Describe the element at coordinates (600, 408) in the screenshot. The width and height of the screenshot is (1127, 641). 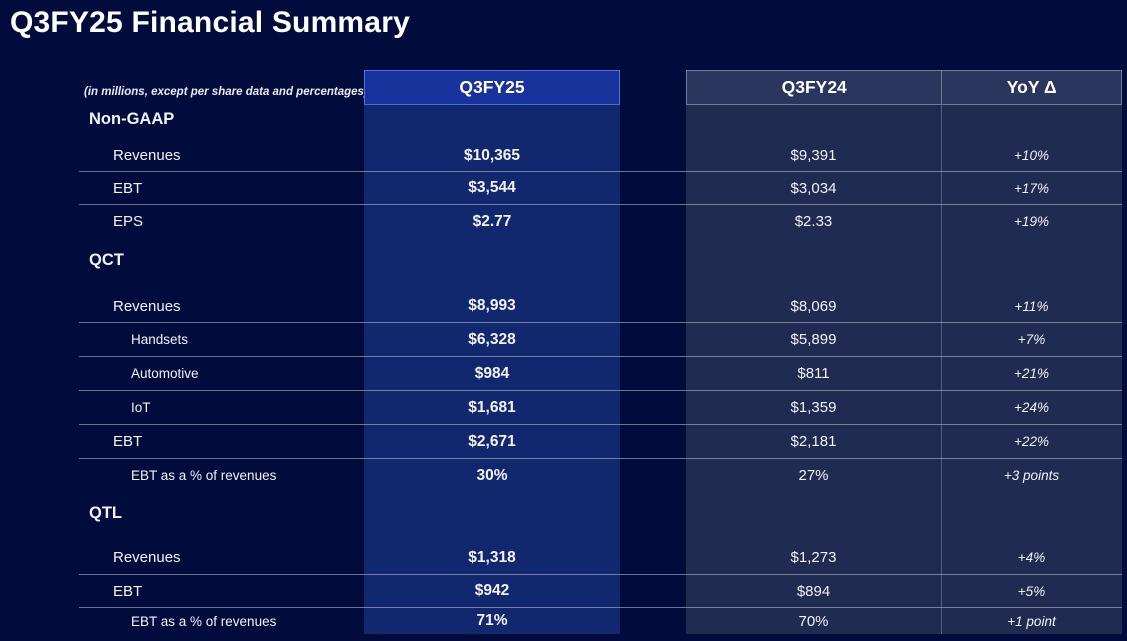
I see `table-row: IoT $1,681 $1,359 +24%` at that location.